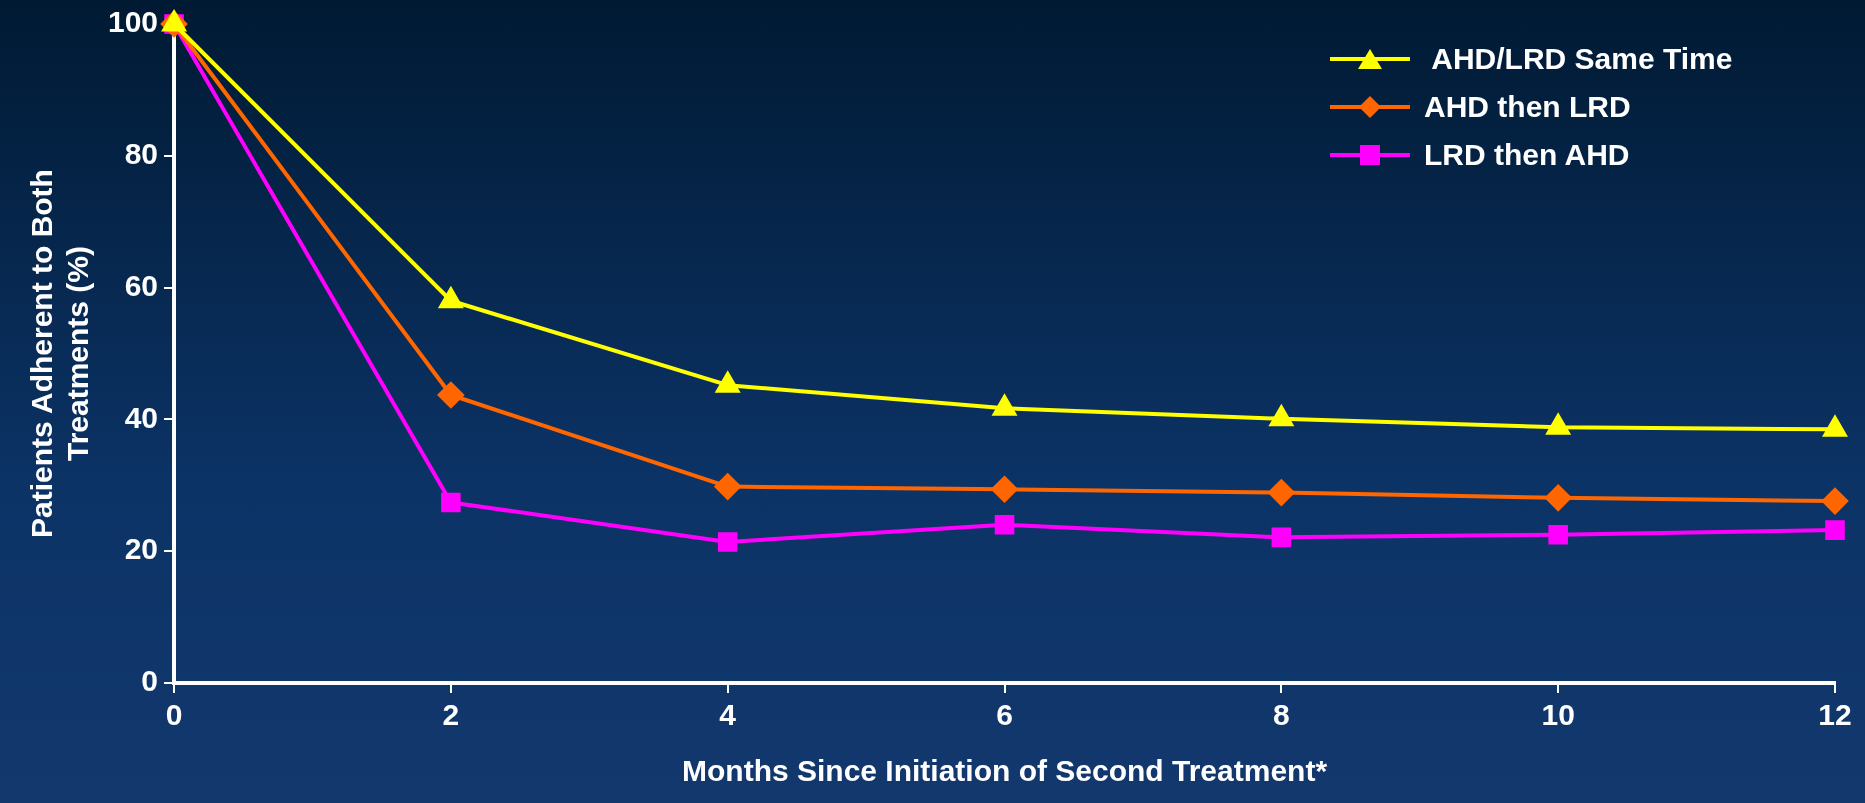 The height and width of the screenshot is (803, 1865). Describe the element at coordinates (141, 417) in the screenshot. I see `y-tick-label: 40` at that location.